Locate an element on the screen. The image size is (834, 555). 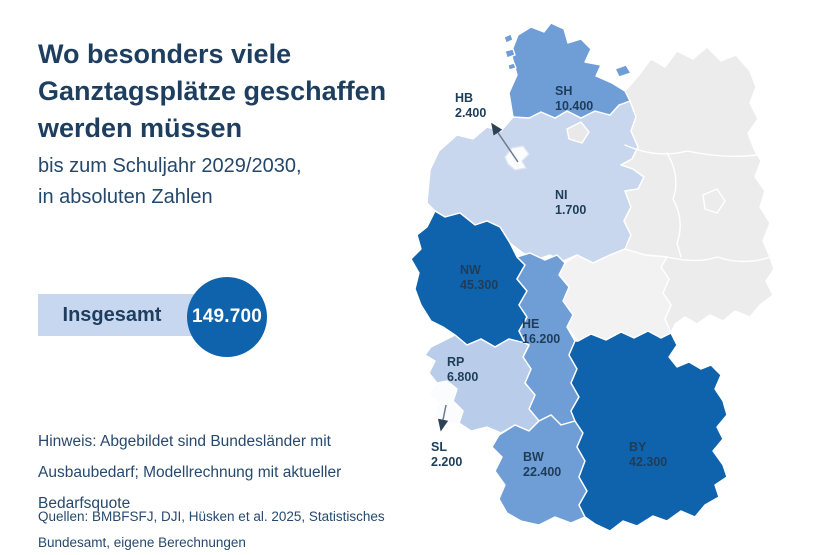
state-value: 2.400 is located at coordinates (471, 113).